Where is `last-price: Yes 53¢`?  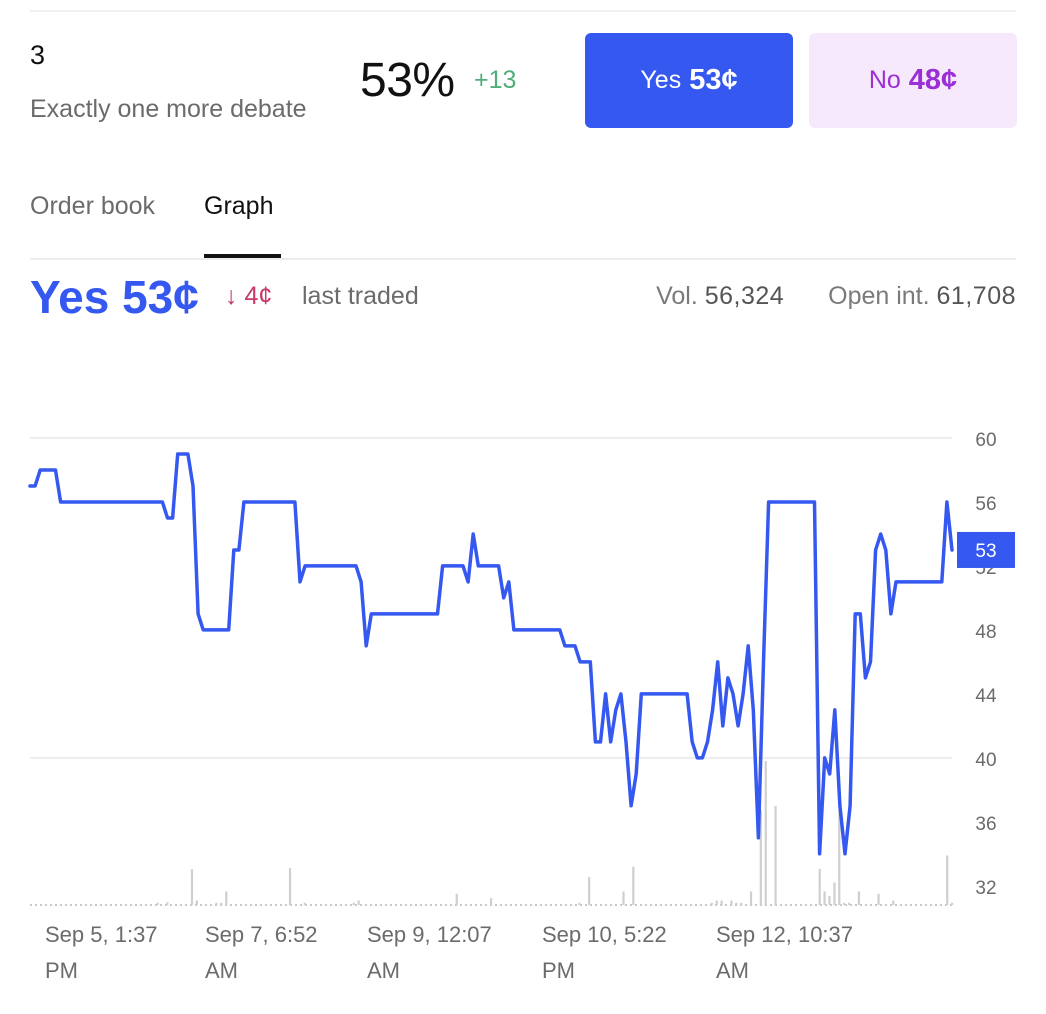 last-price: Yes 53¢ is located at coordinates (114, 297).